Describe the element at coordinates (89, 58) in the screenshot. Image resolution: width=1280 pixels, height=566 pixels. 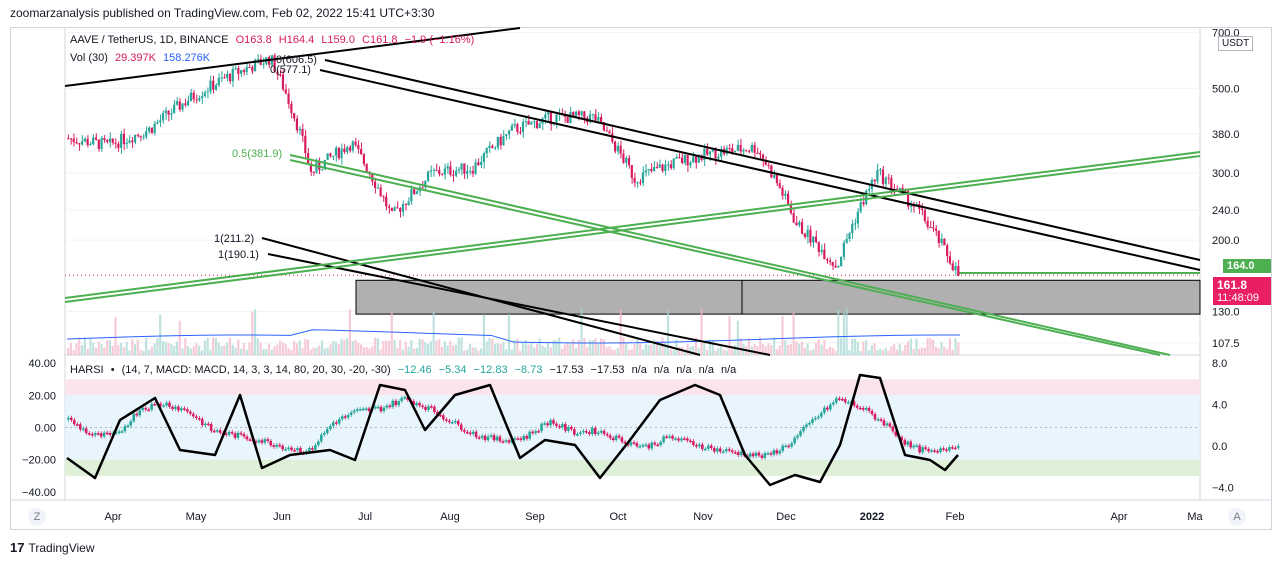
I see `volume-label: Vol (30)` at that location.